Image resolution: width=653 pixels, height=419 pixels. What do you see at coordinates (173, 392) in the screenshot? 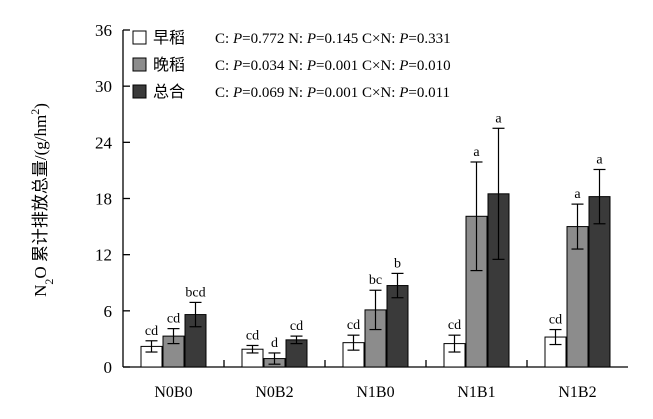
I see `x-tick-label: N0B0` at bounding box center [173, 392].